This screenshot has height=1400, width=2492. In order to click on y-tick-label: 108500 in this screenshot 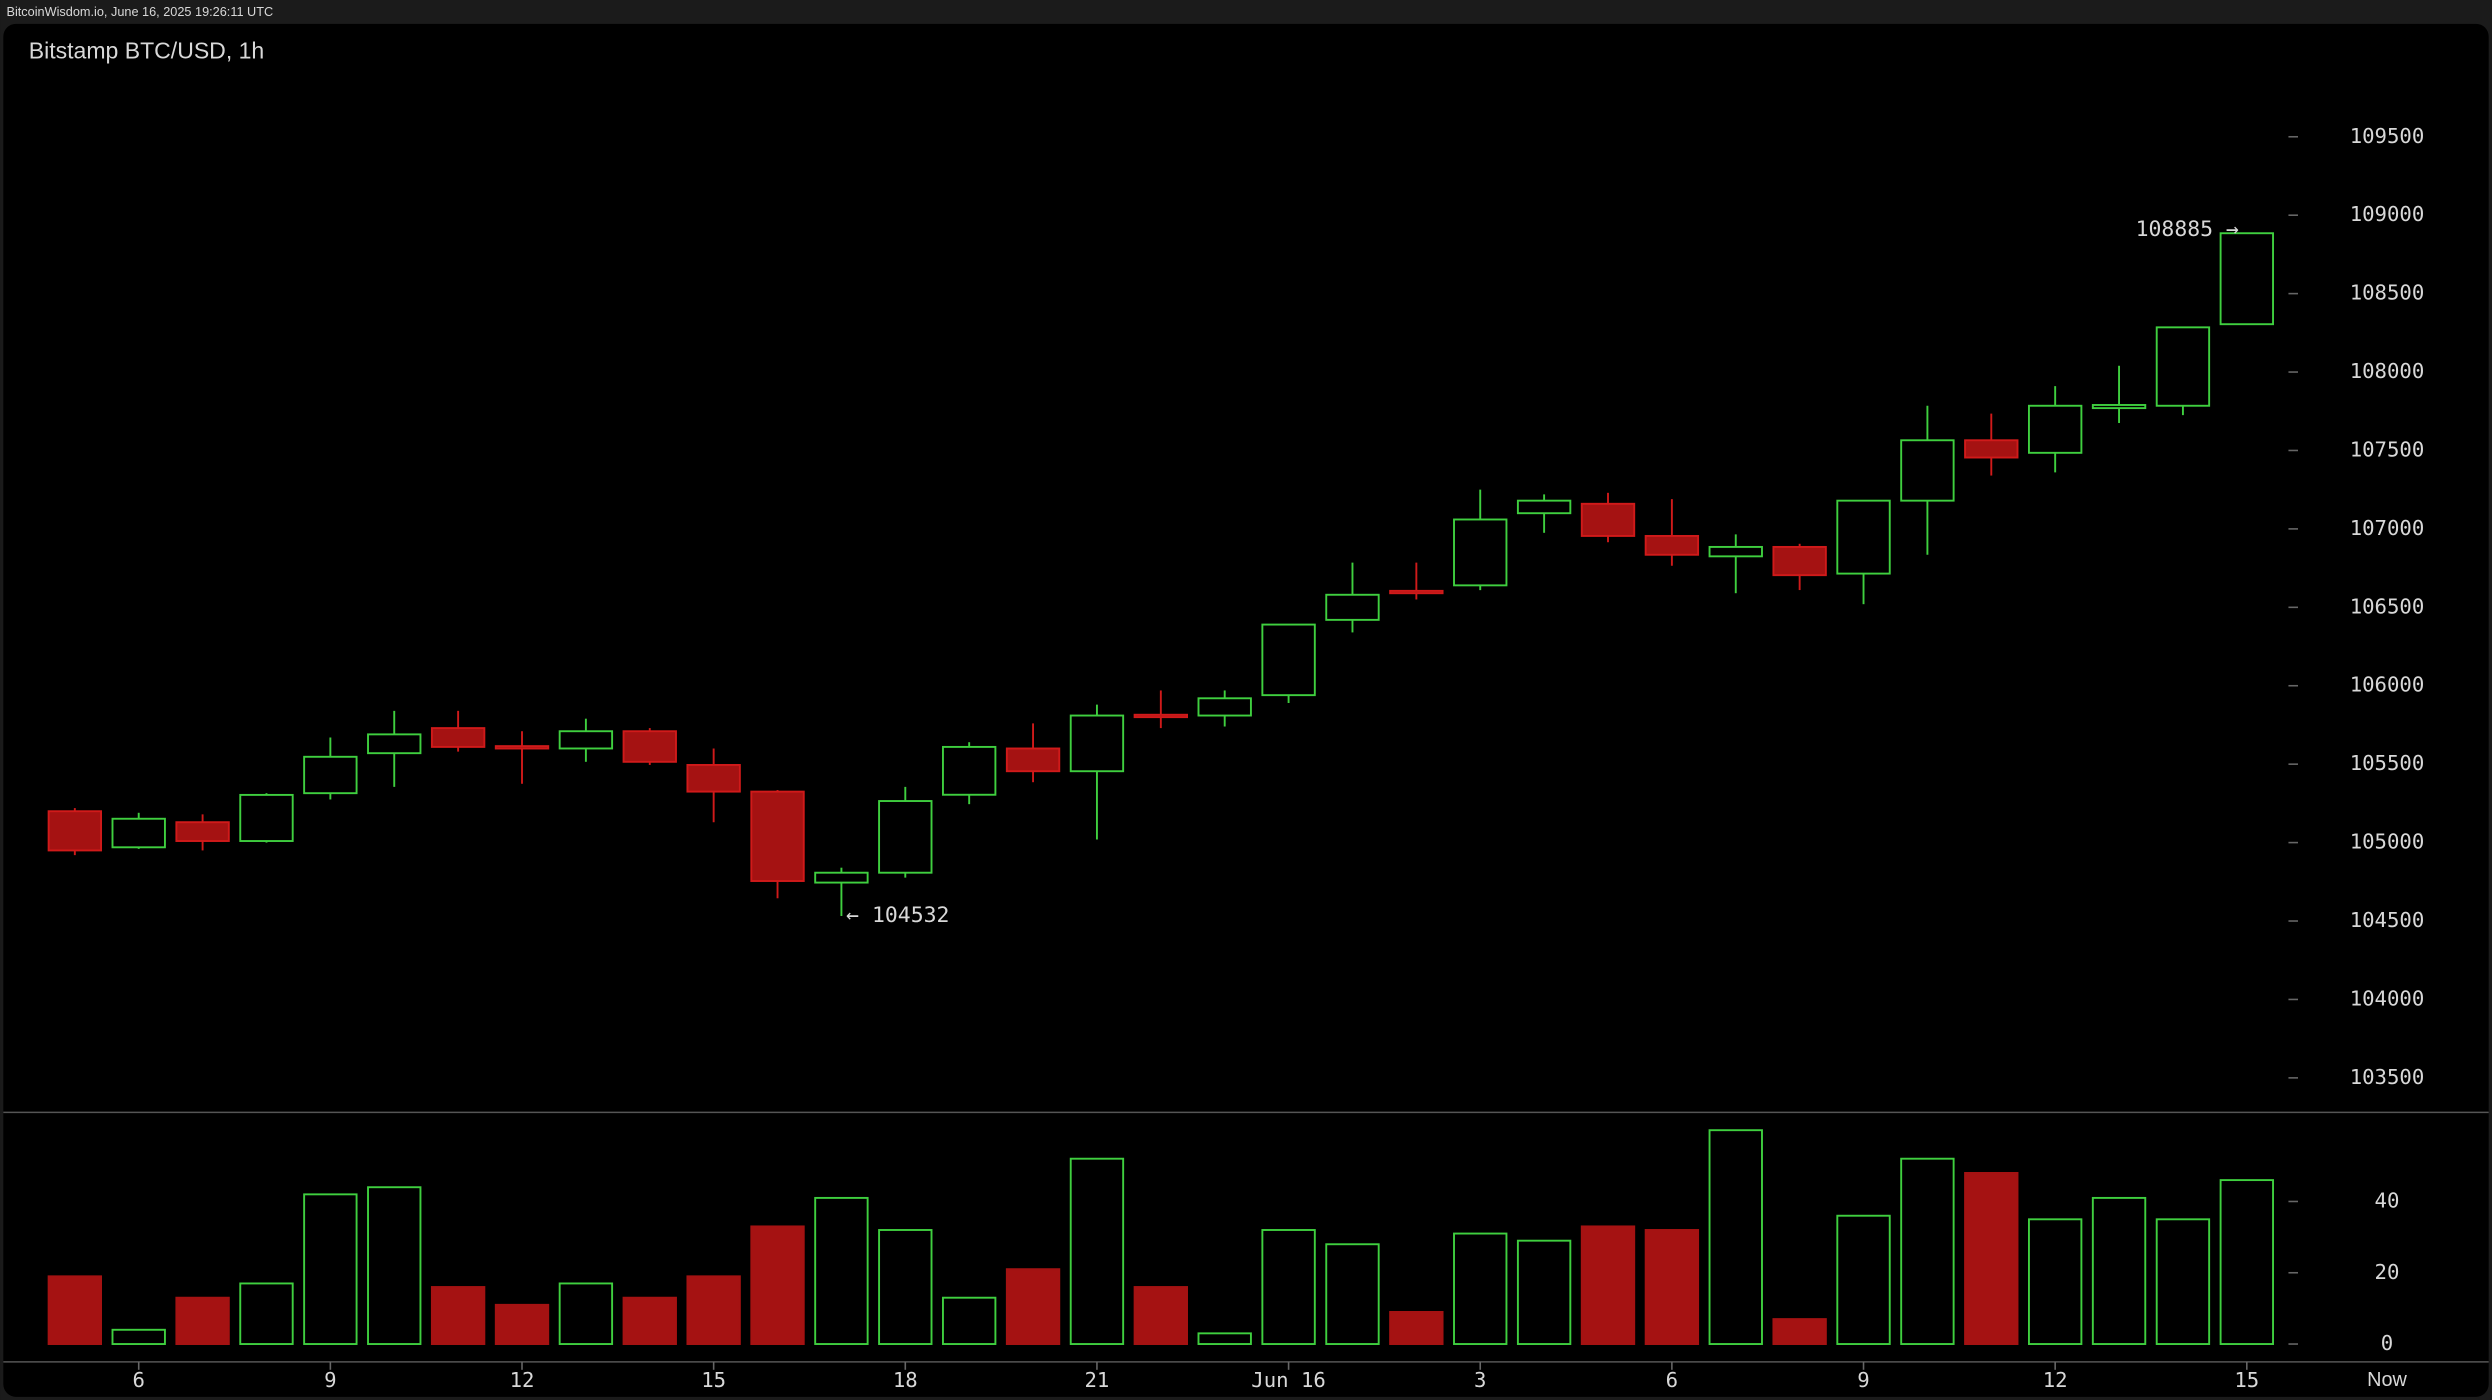, I will do `click(2387, 293)`.